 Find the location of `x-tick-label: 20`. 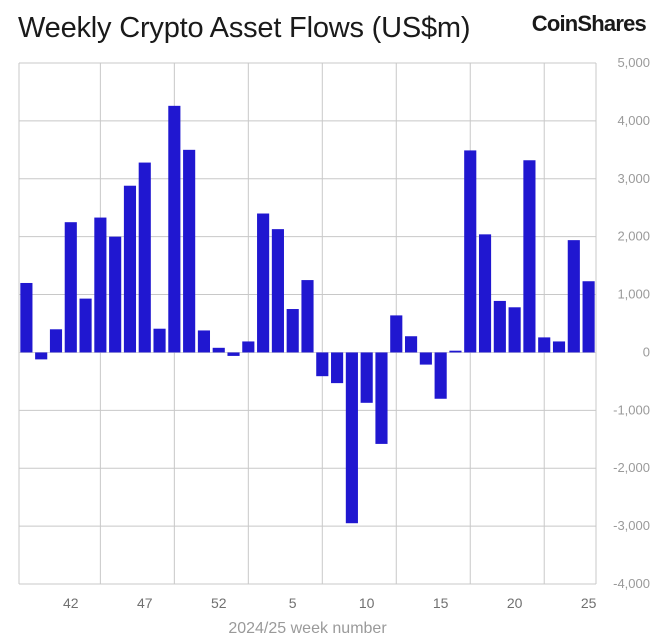

x-tick-label: 20 is located at coordinates (515, 603).